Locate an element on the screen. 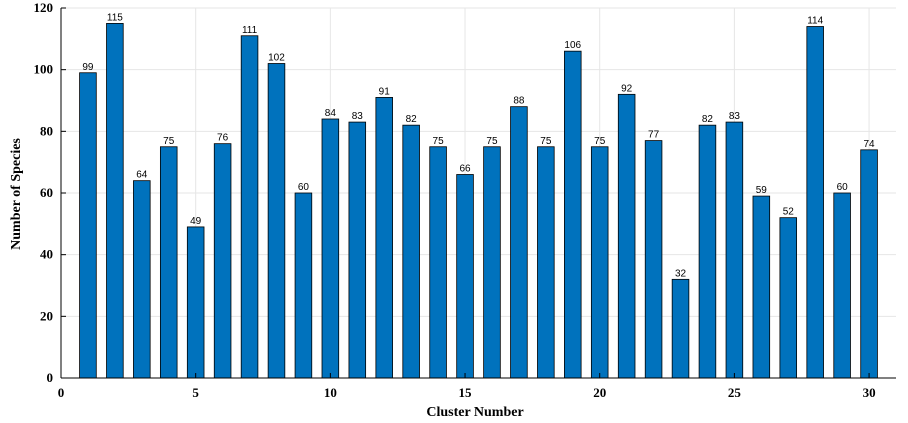 The width and height of the screenshot is (908, 423). x-tick-label: 5 is located at coordinates (195, 392).